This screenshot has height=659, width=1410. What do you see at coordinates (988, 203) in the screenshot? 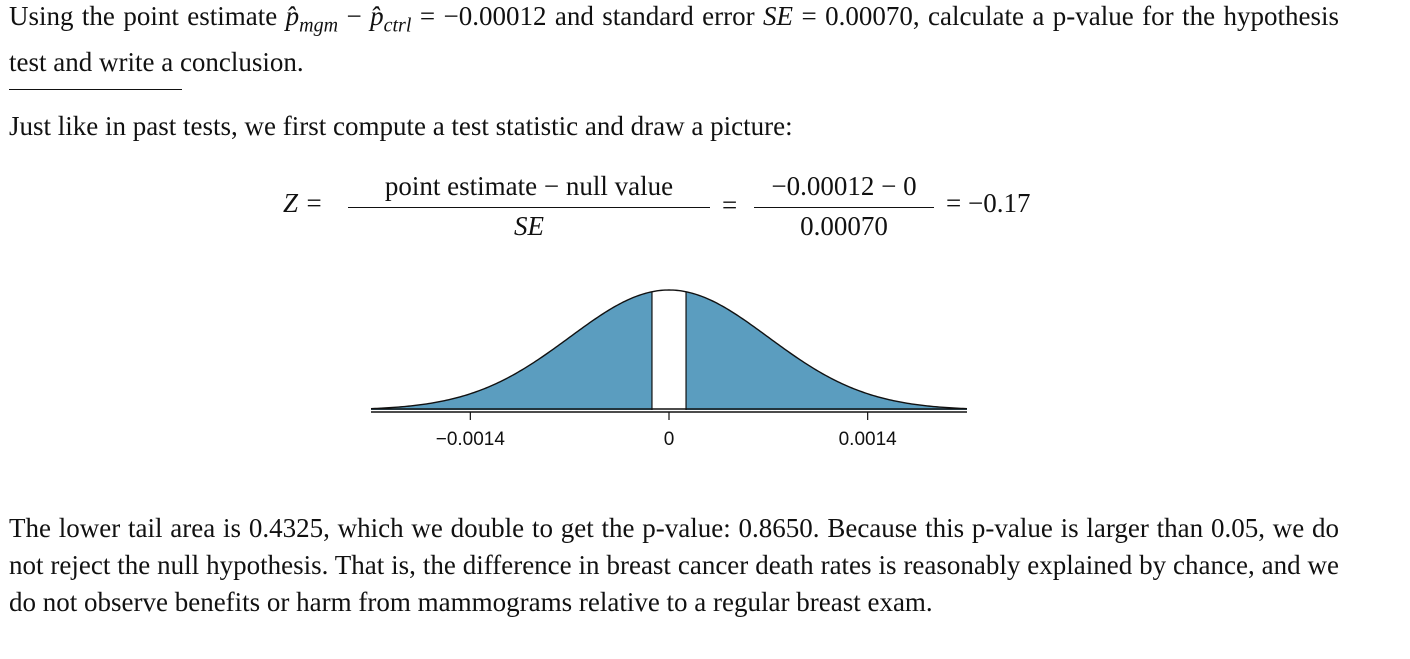
I see `z-result: = −0.17` at bounding box center [988, 203].